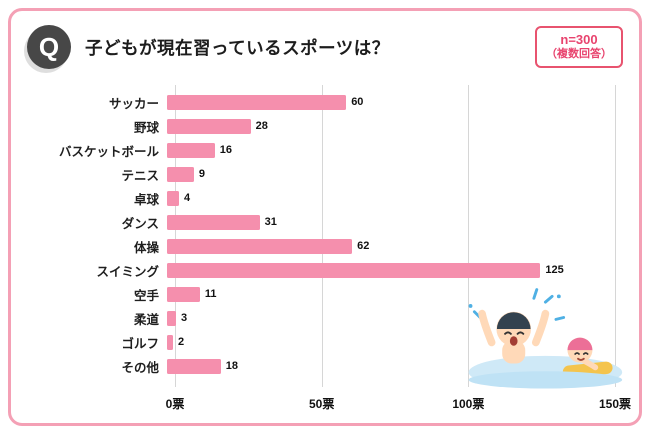 The height and width of the screenshot is (434, 650). What do you see at coordinates (261, 126) in the screenshot?
I see `value-label: 28` at bounding box center [261, 126].